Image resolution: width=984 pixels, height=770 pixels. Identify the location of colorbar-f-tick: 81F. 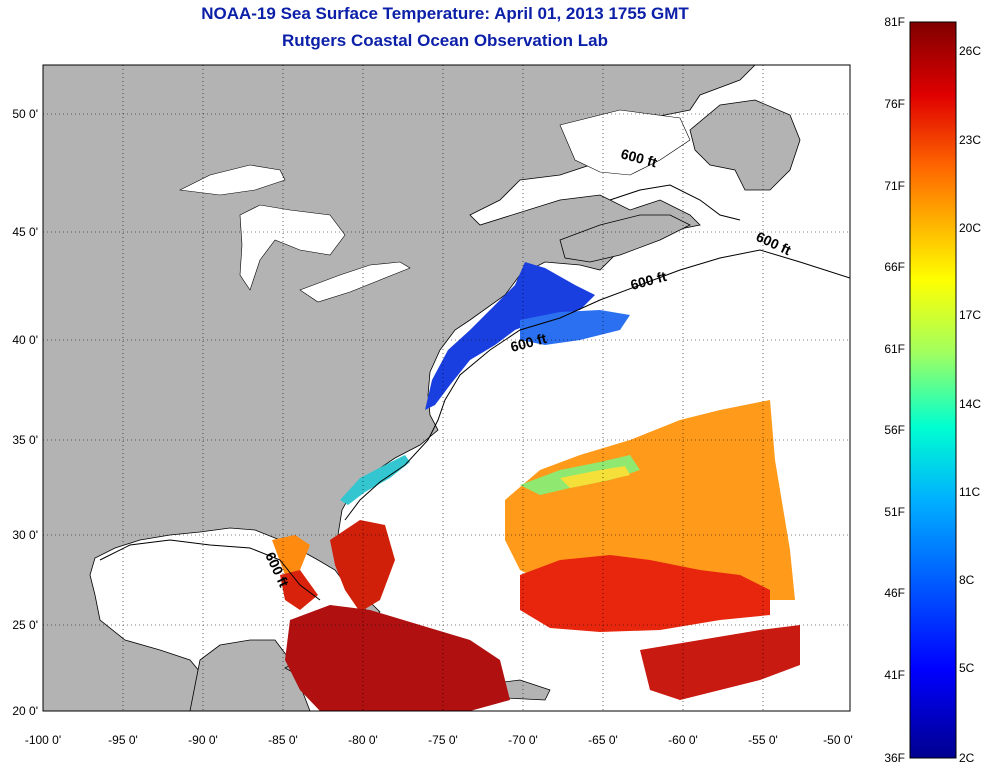
(894, 22).